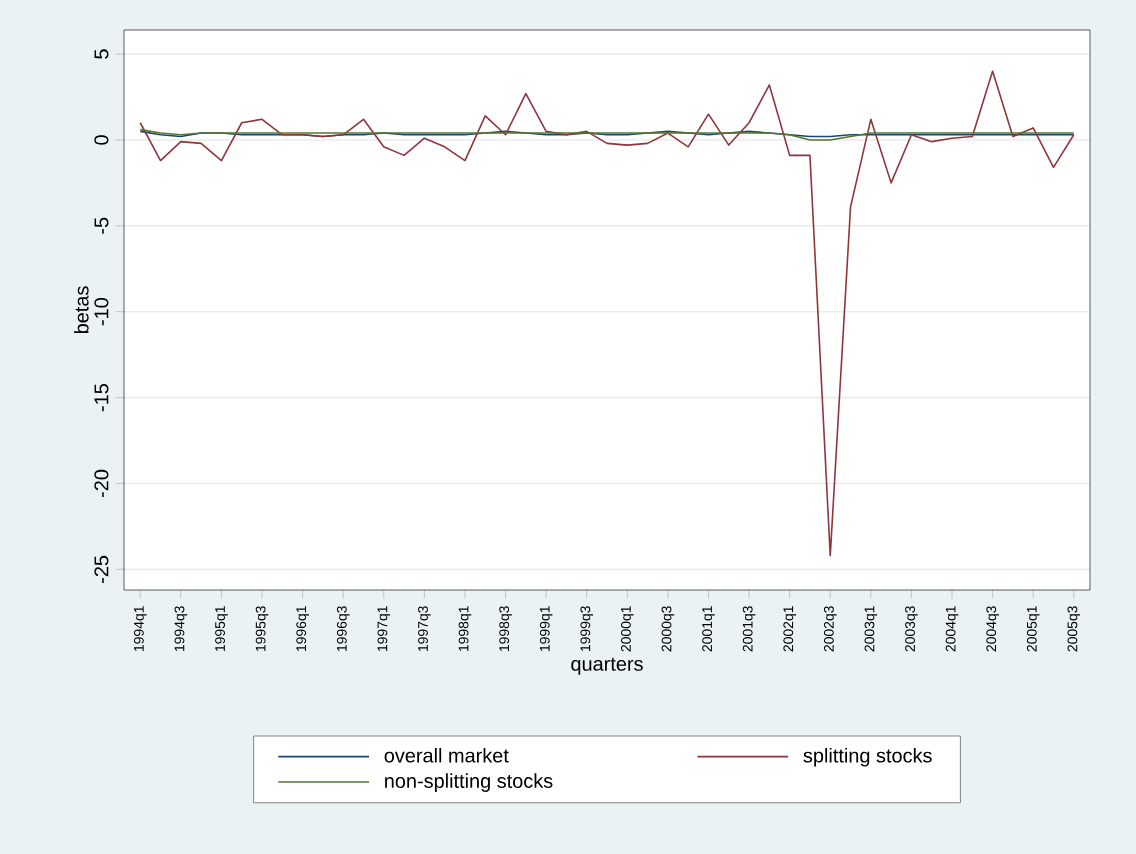 Image resolution: width=1136 pixels, height=854 pixels. What do you see at coordinates (101, 54) in the screenshot?
I see `y-tick-label: 5` at bounding box center [101, 54].